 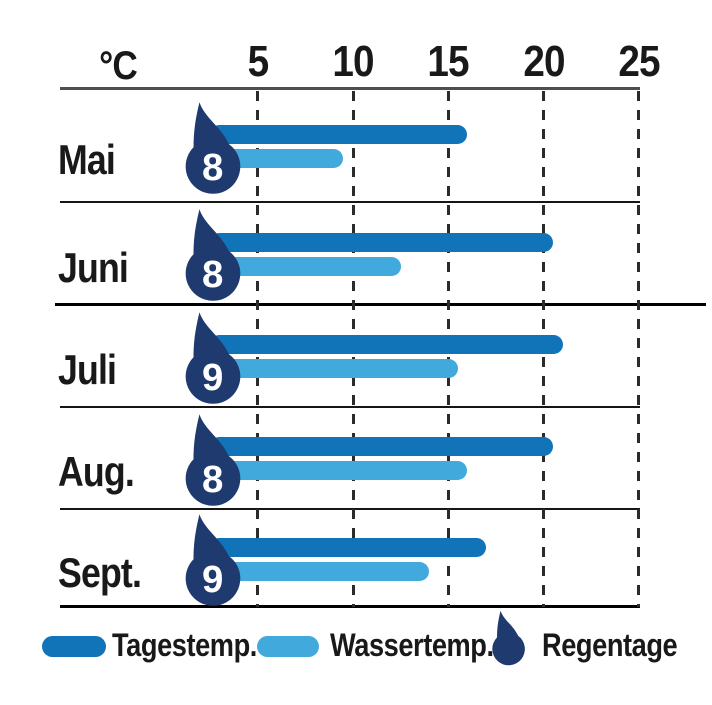 What do you see at coordinates (74, 646) in the screenshot?
I see `day-temp-swatch` at bounding box center [74, 646].